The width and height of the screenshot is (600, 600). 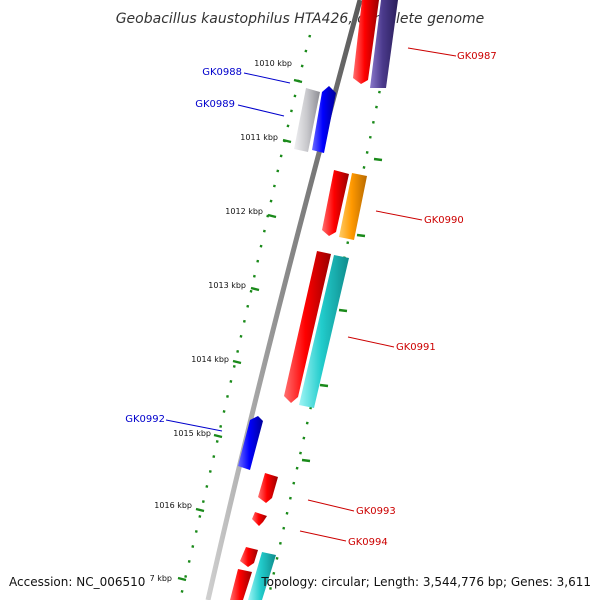 I want to click on tick-label: 1011 kbp, so click(x=259, y=137).